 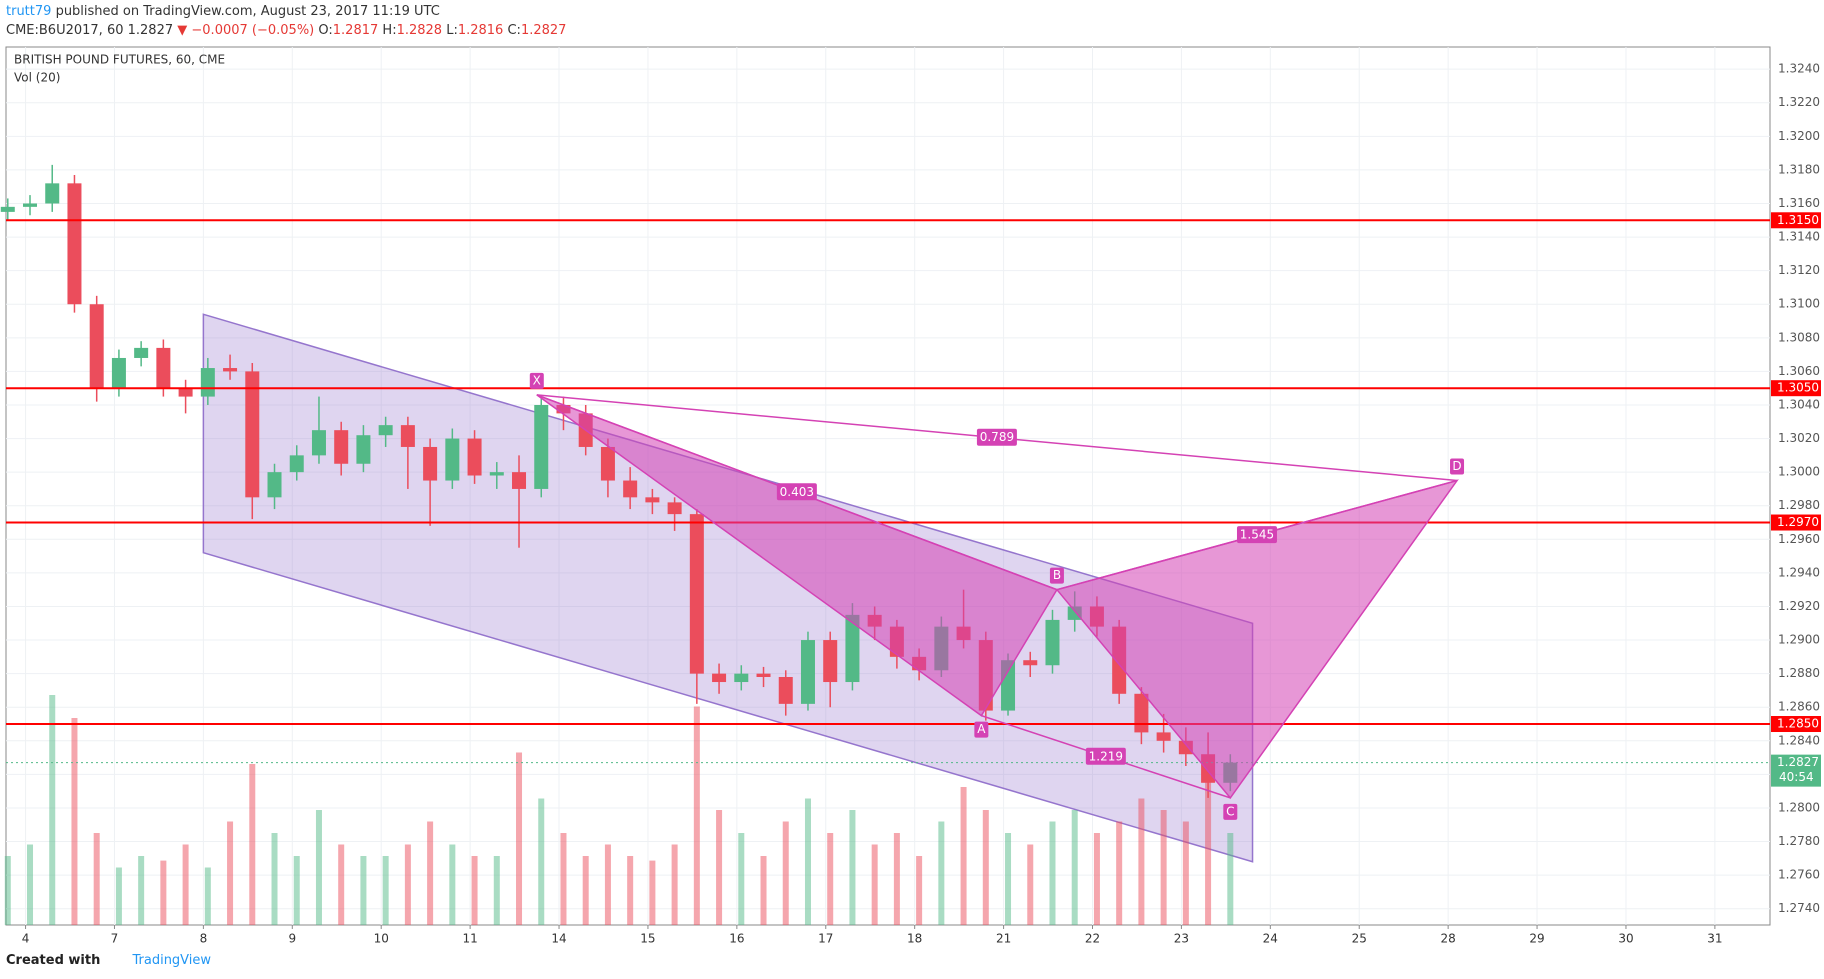 What do you see at coordinates (172, 960) in the screenshot?
I see `brand: TradingView` at bounding box center [172, 960].